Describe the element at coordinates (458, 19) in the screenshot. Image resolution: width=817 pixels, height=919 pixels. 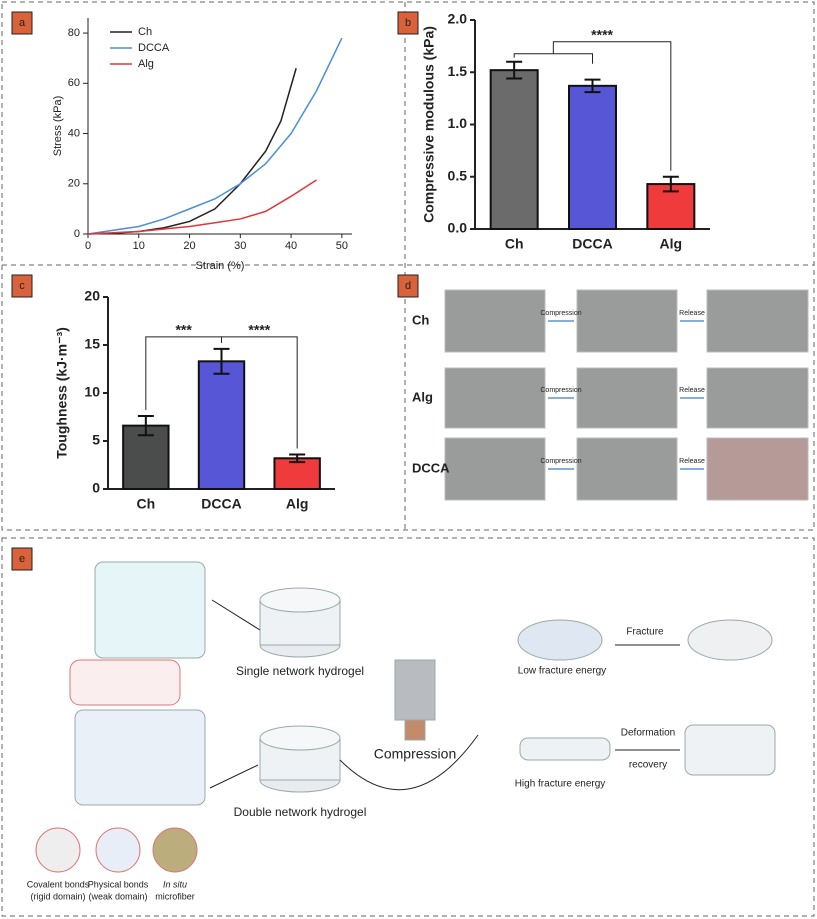
I see `y-tick-label: 2.0` at that location.